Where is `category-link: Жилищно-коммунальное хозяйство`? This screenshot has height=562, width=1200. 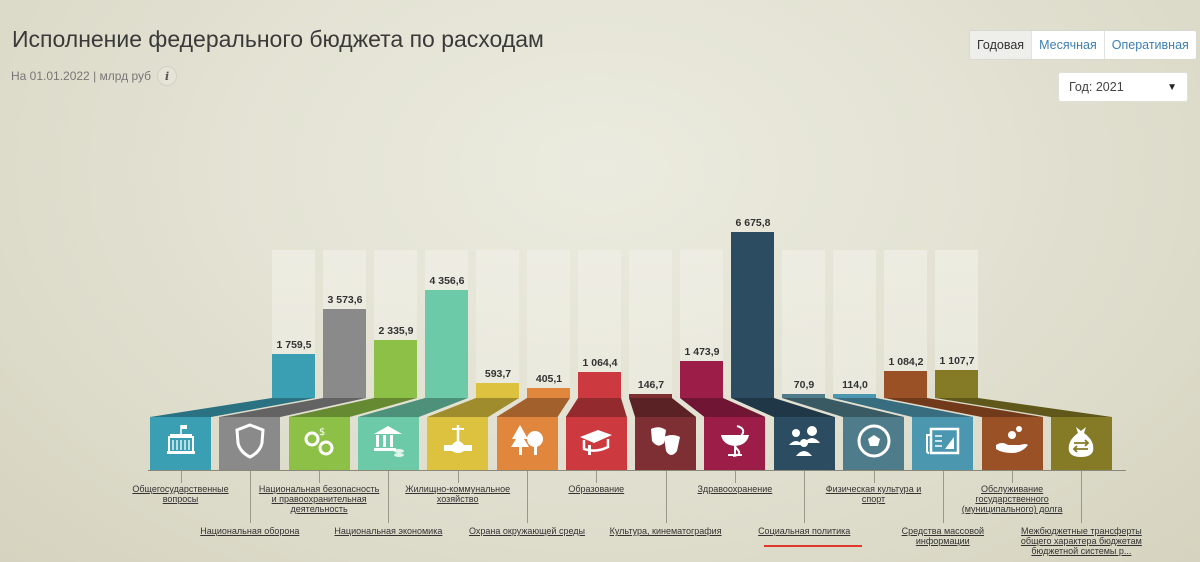 category-link: Жилищно-коммунальное хозяйство is located at coordinates (458, 494).